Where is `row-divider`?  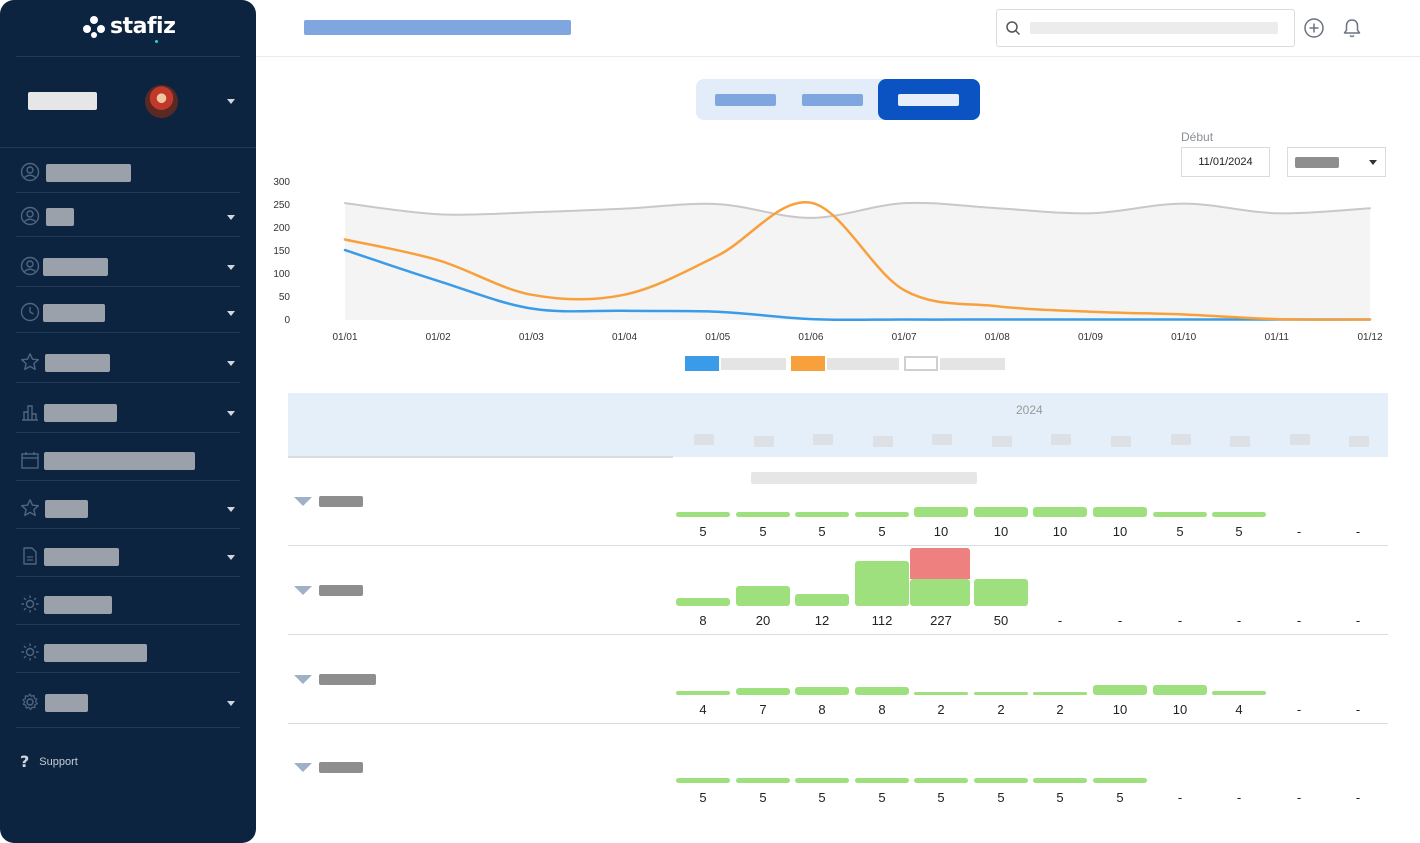
row-divider is located at coordinates (838, 723).